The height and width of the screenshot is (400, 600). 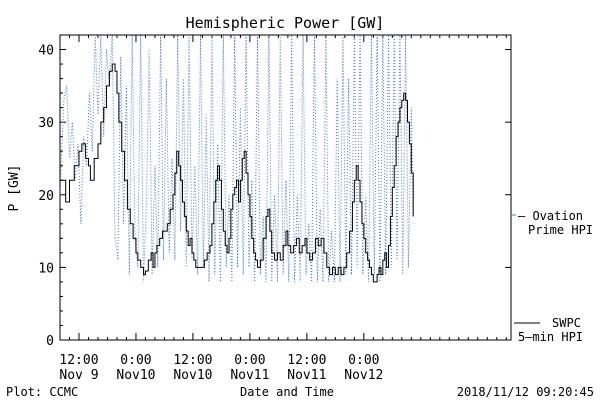 I want to click on chart-title: Hemispheric Power [GW], so click(x=285, y=23).